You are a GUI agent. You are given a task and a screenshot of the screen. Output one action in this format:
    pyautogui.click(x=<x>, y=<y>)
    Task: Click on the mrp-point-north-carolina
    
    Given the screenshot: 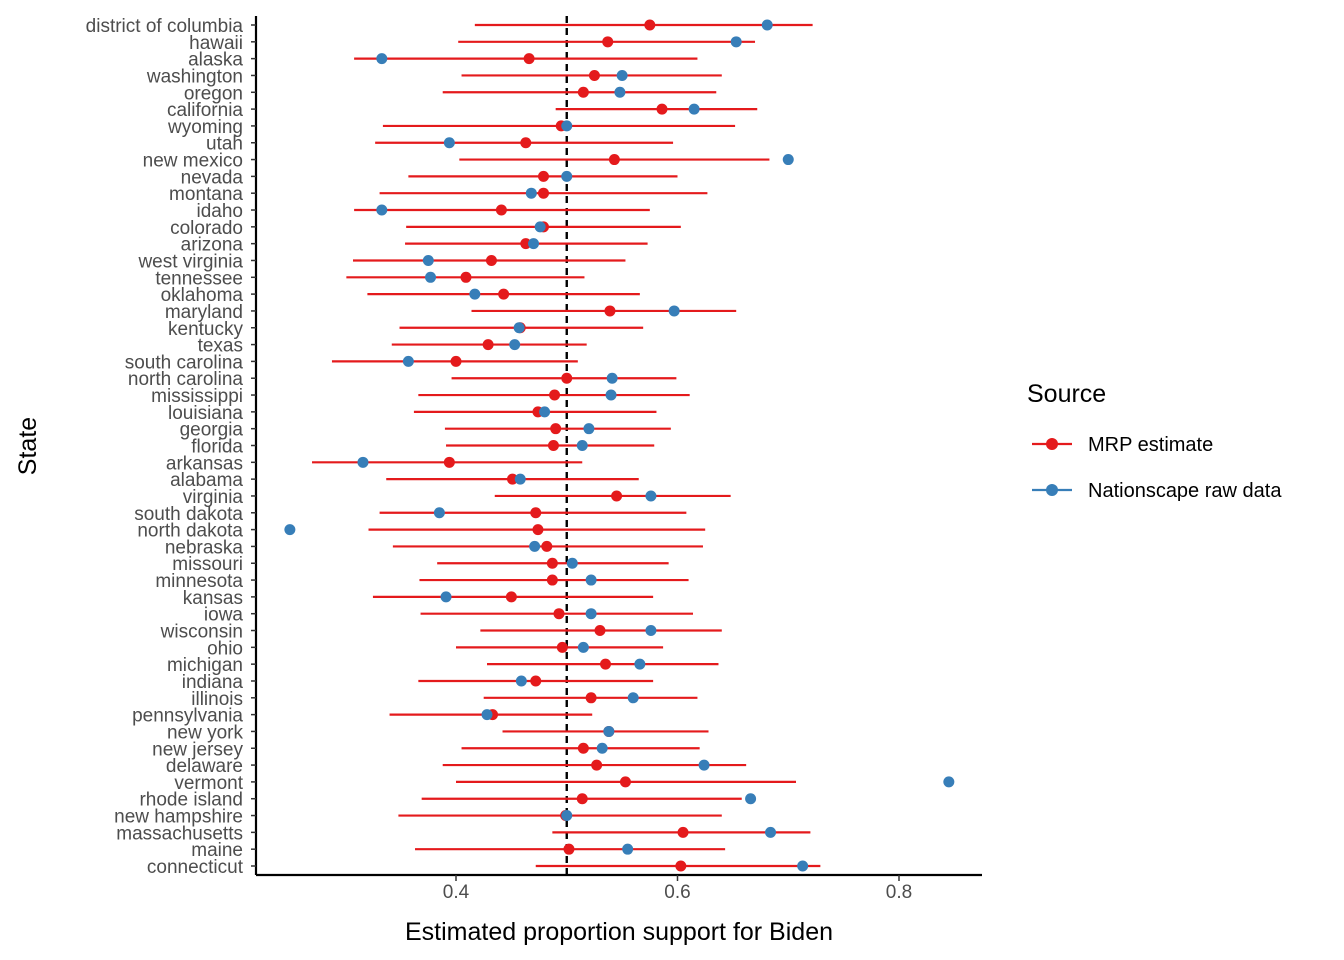 What is the action you would take?
    pyautogui.click(x=567, y=378)
    